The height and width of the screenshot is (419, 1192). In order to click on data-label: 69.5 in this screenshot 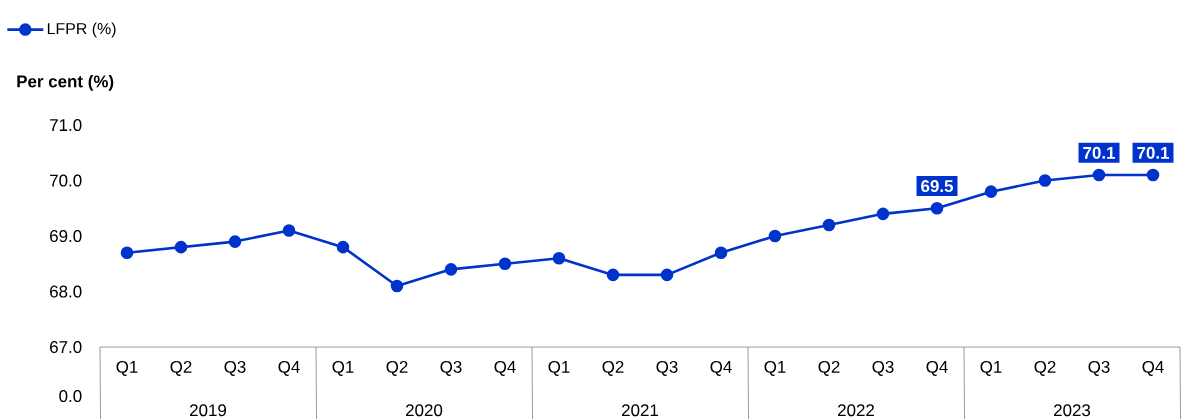, I will do `click(937, 186)`.